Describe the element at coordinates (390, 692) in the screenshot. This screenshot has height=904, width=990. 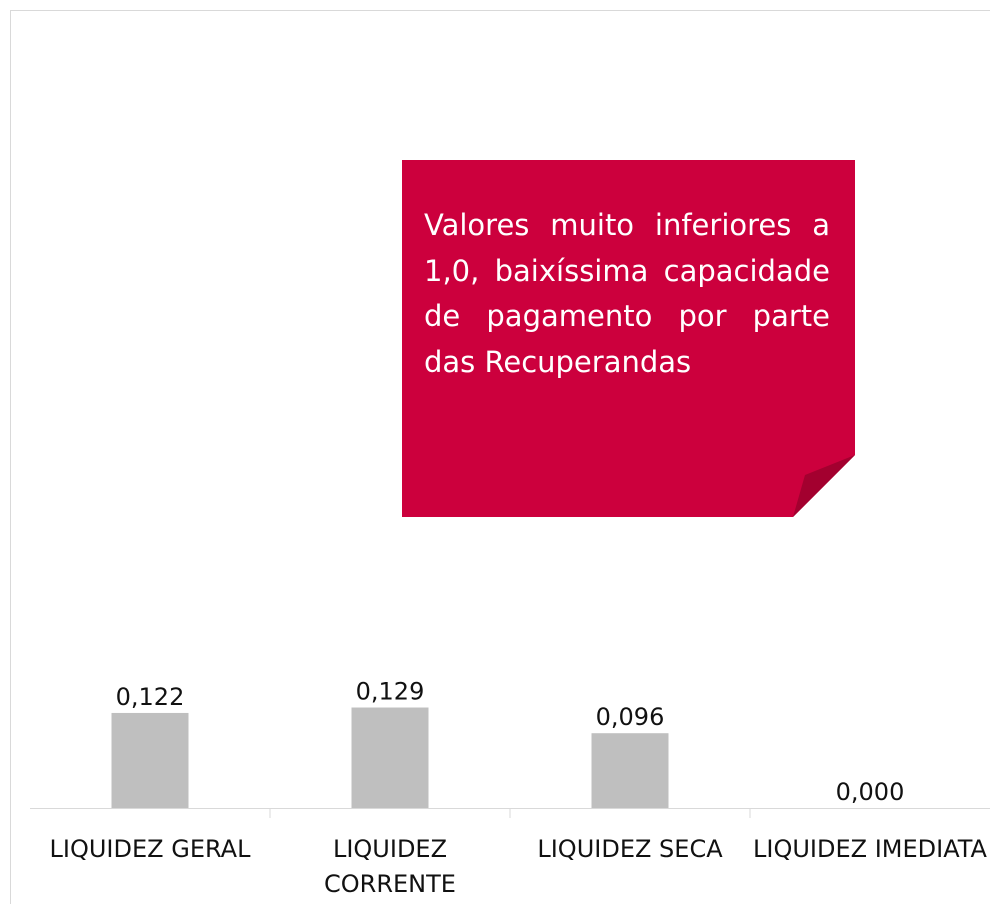
I see `value-label: 0,129` at that location.